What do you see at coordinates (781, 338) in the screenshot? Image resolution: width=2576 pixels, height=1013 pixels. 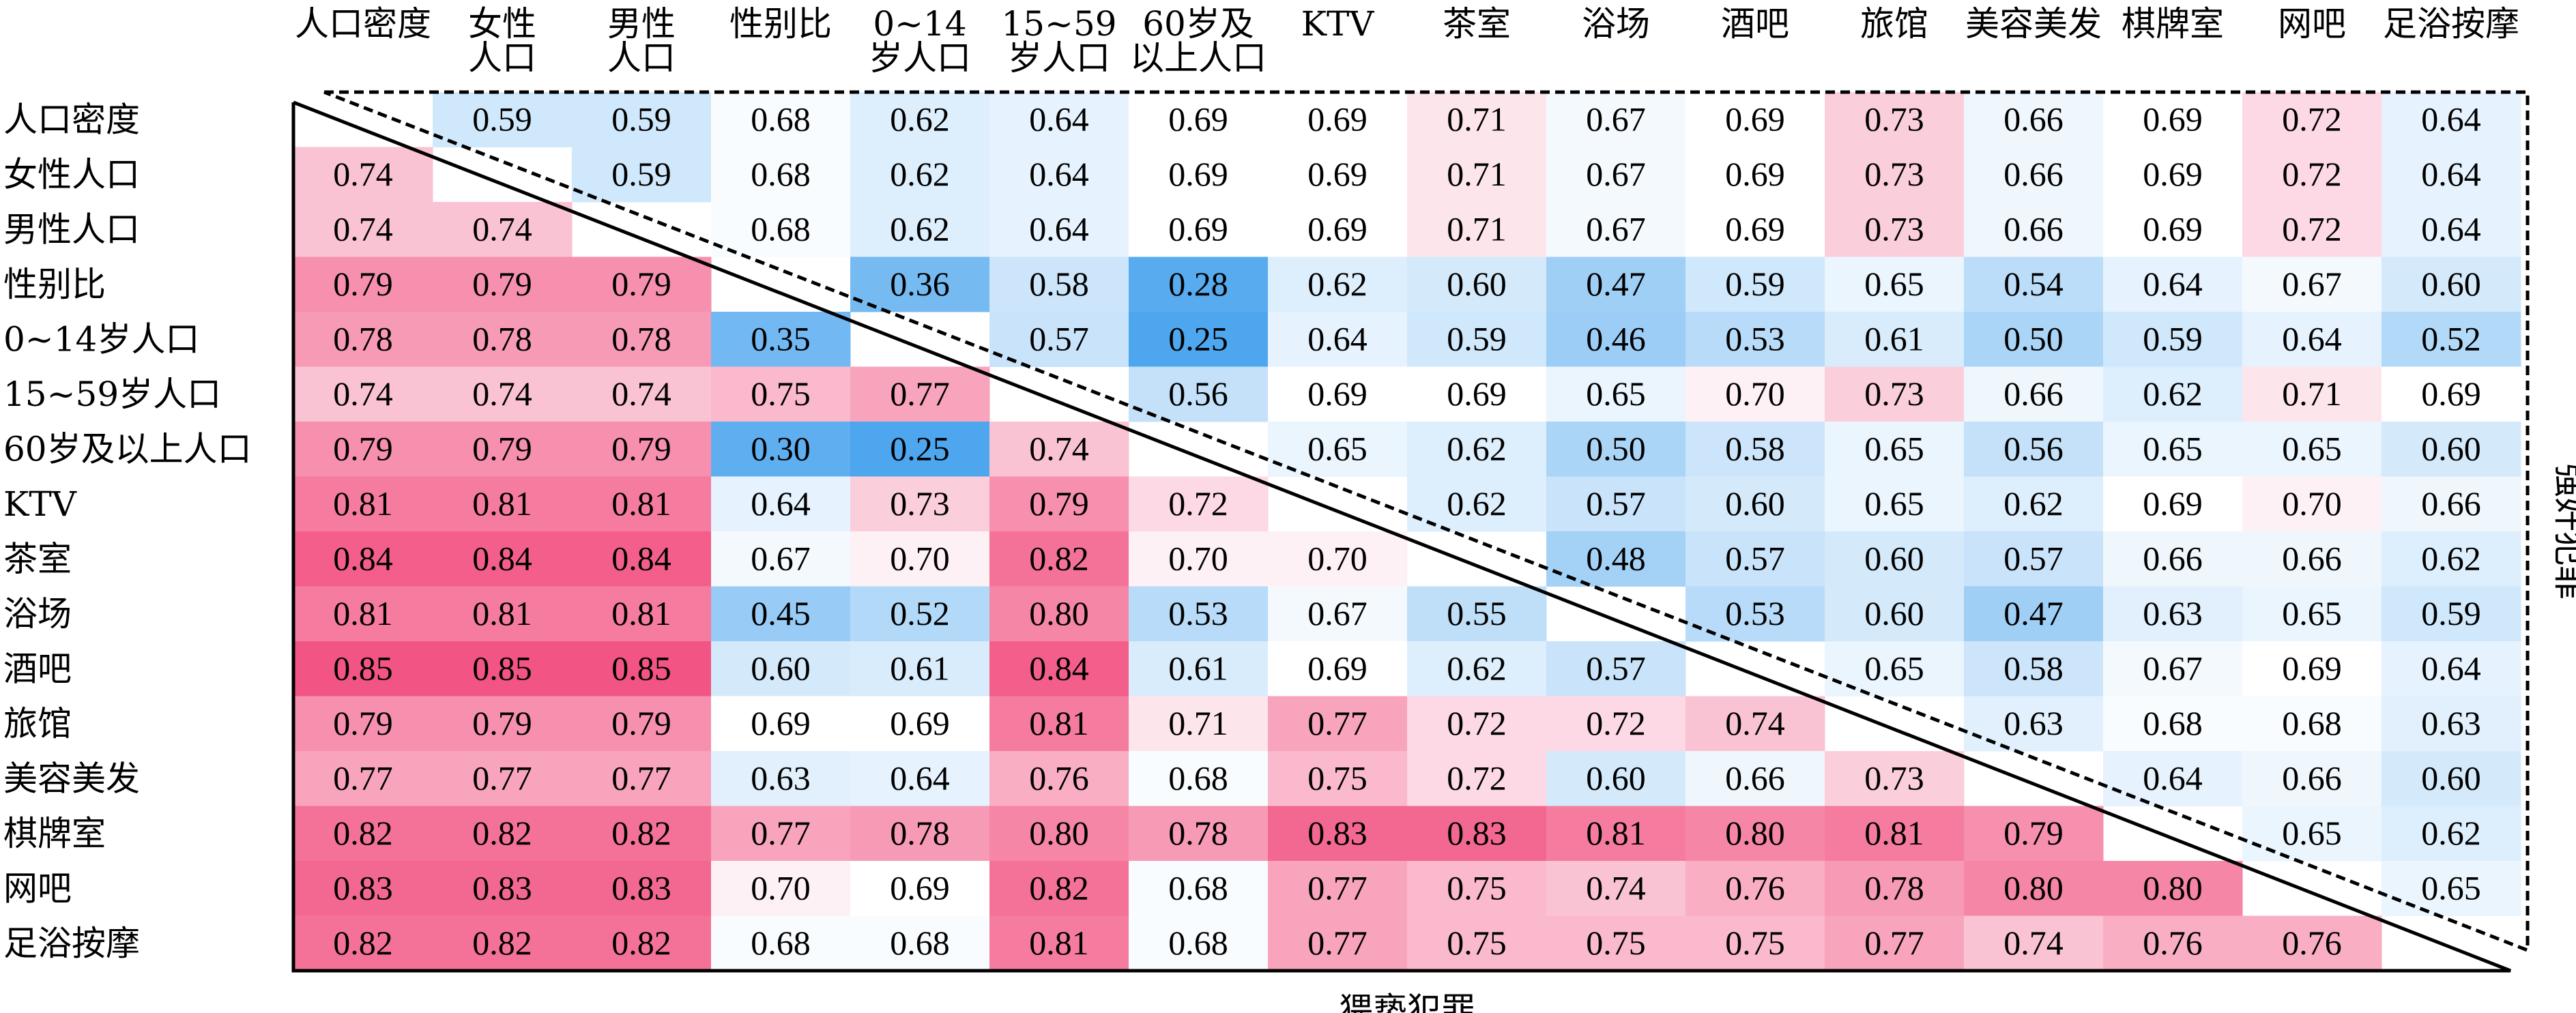 I see `cell-value-label: 0.35` at bounding box center [781, 338].